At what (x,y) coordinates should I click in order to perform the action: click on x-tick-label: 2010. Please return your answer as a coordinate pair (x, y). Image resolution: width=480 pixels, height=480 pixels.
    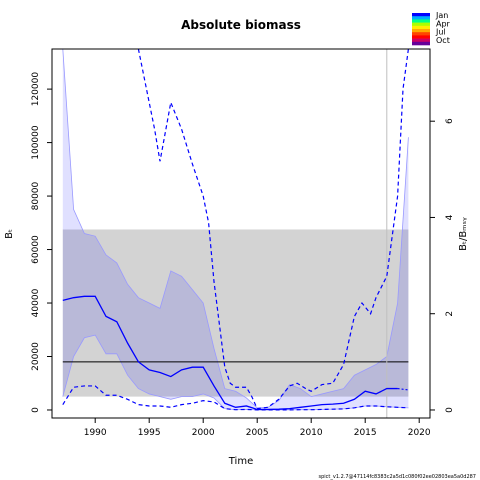
    Looking at the image, I should click on (311, 433).